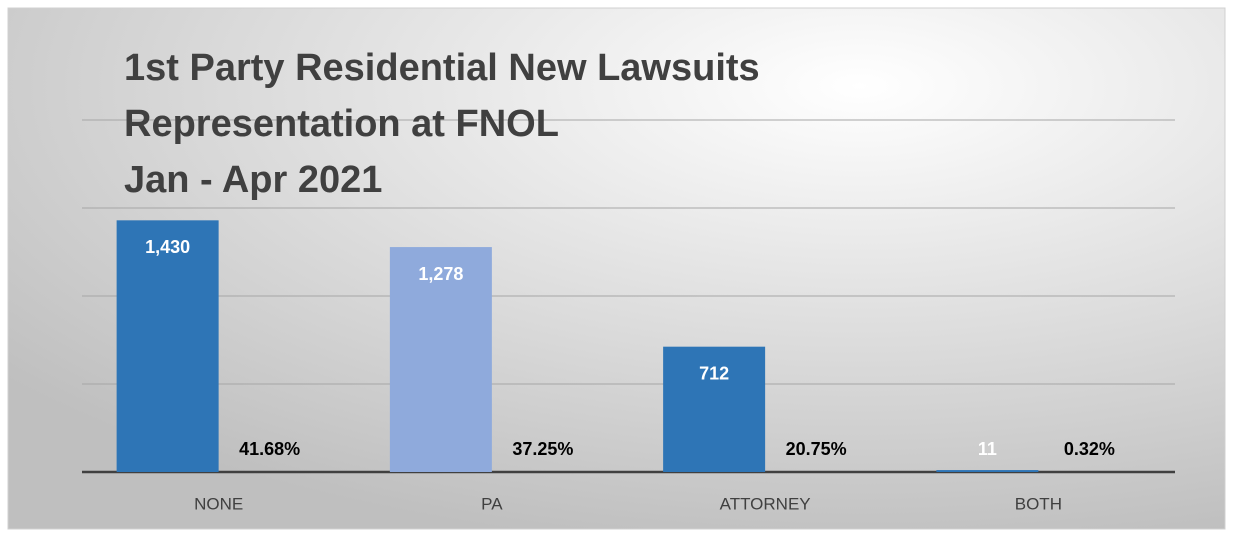  I want to click on chart-title: 1st Party Residential New Lawsuits, so click(442, 68).